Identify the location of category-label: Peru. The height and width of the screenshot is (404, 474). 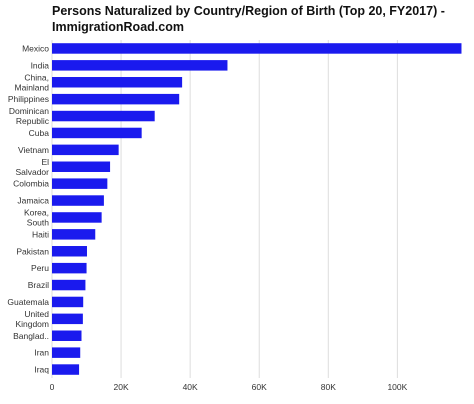
(40, 268).